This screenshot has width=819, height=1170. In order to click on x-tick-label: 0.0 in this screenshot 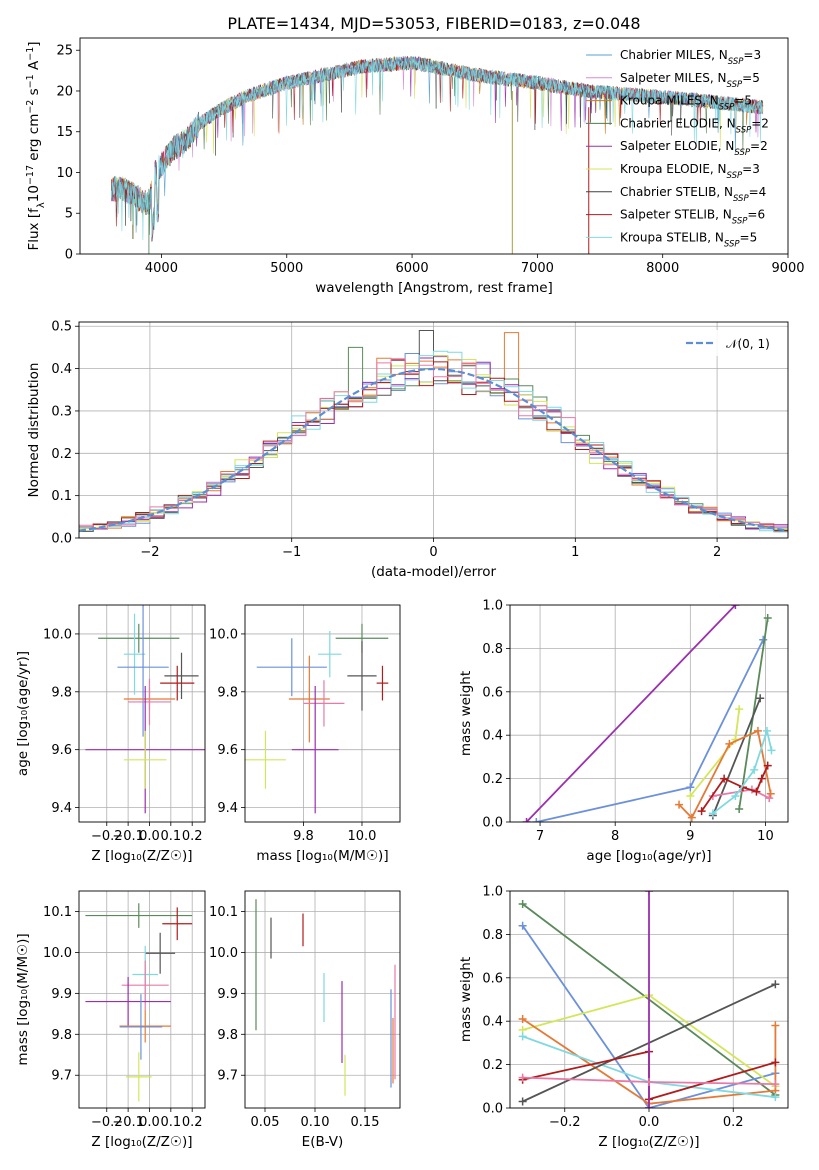, I will do `click(149, 836)`.